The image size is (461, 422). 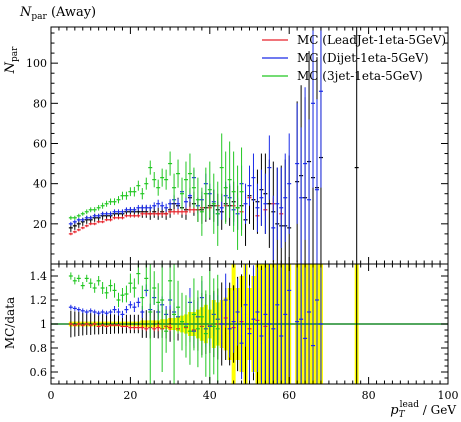 What do you see at coordinates (363, 58) in the screenshot?
I see `legend-label-dijet: MC (Dijet-1eta-5GeV)` at bounding box center [363, 58].